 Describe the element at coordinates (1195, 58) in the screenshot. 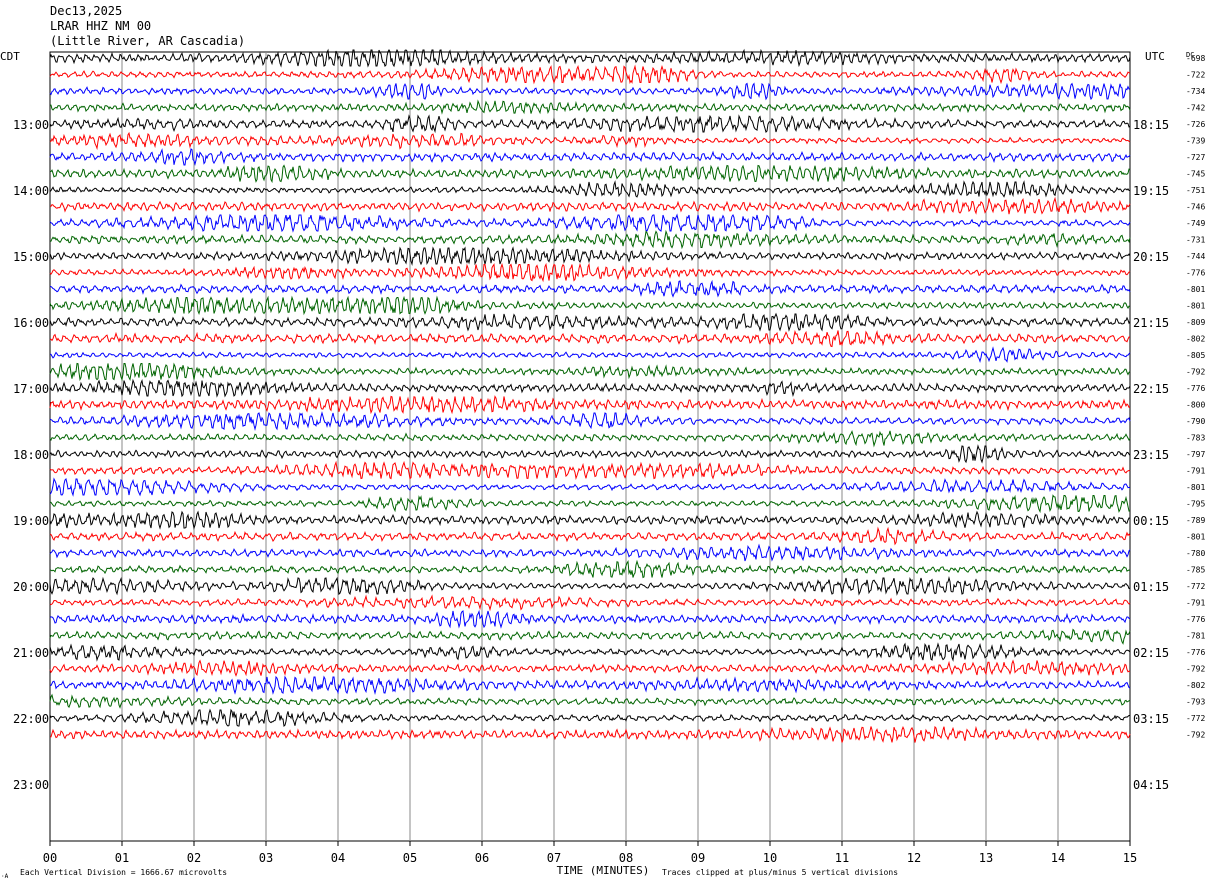

I see `dc-offset-label: -698` at that location.